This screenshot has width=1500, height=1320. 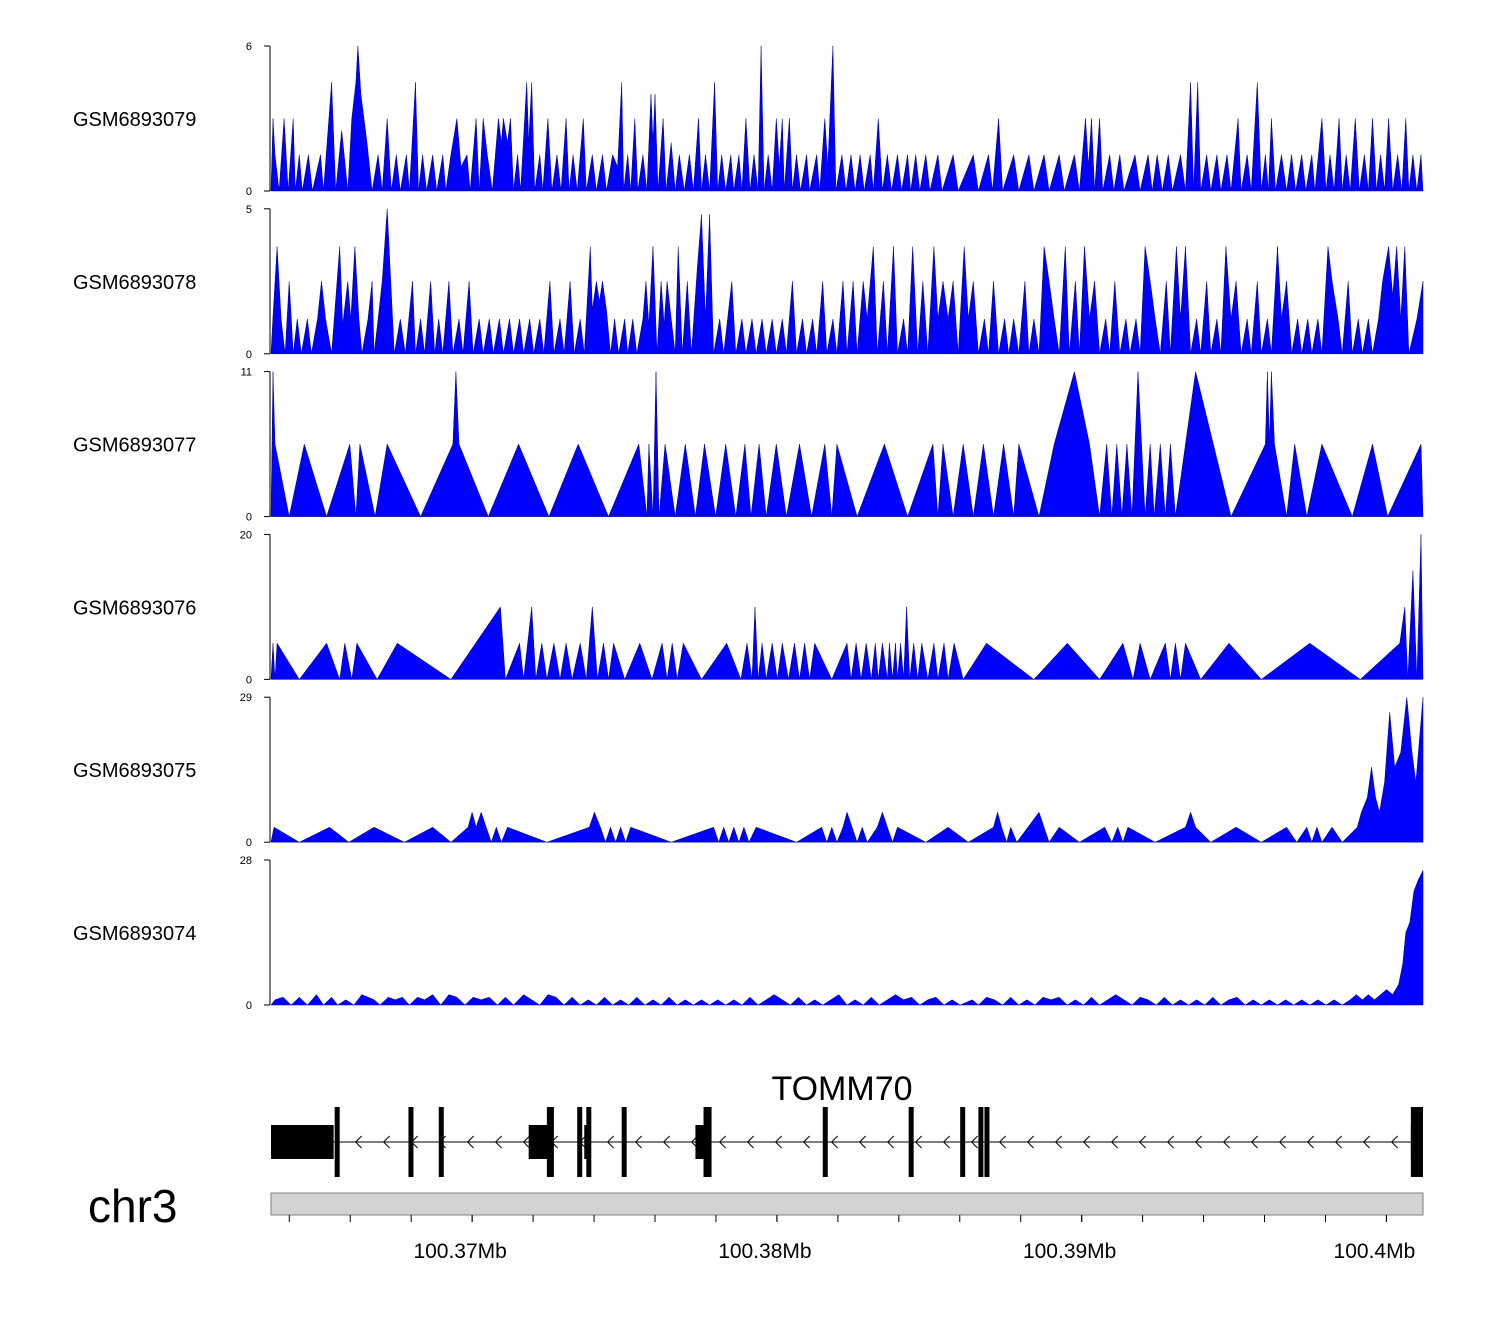 I want to click on track-GSM6893075: GSM6893075 29 0, so click(x=748, y=770).